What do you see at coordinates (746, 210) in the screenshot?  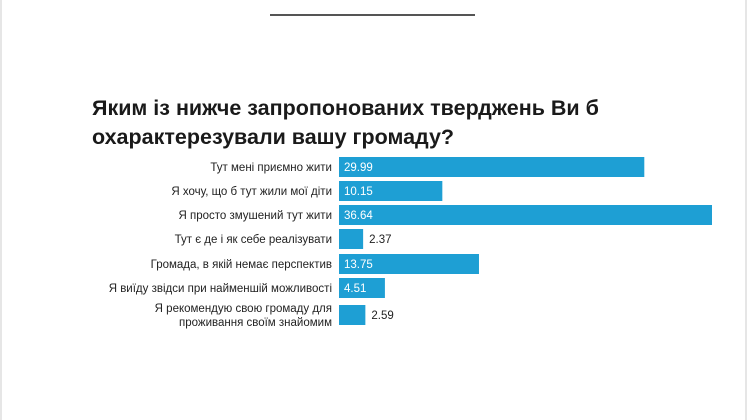 I see `right-frame-edge` at bounding box center [746, 210].